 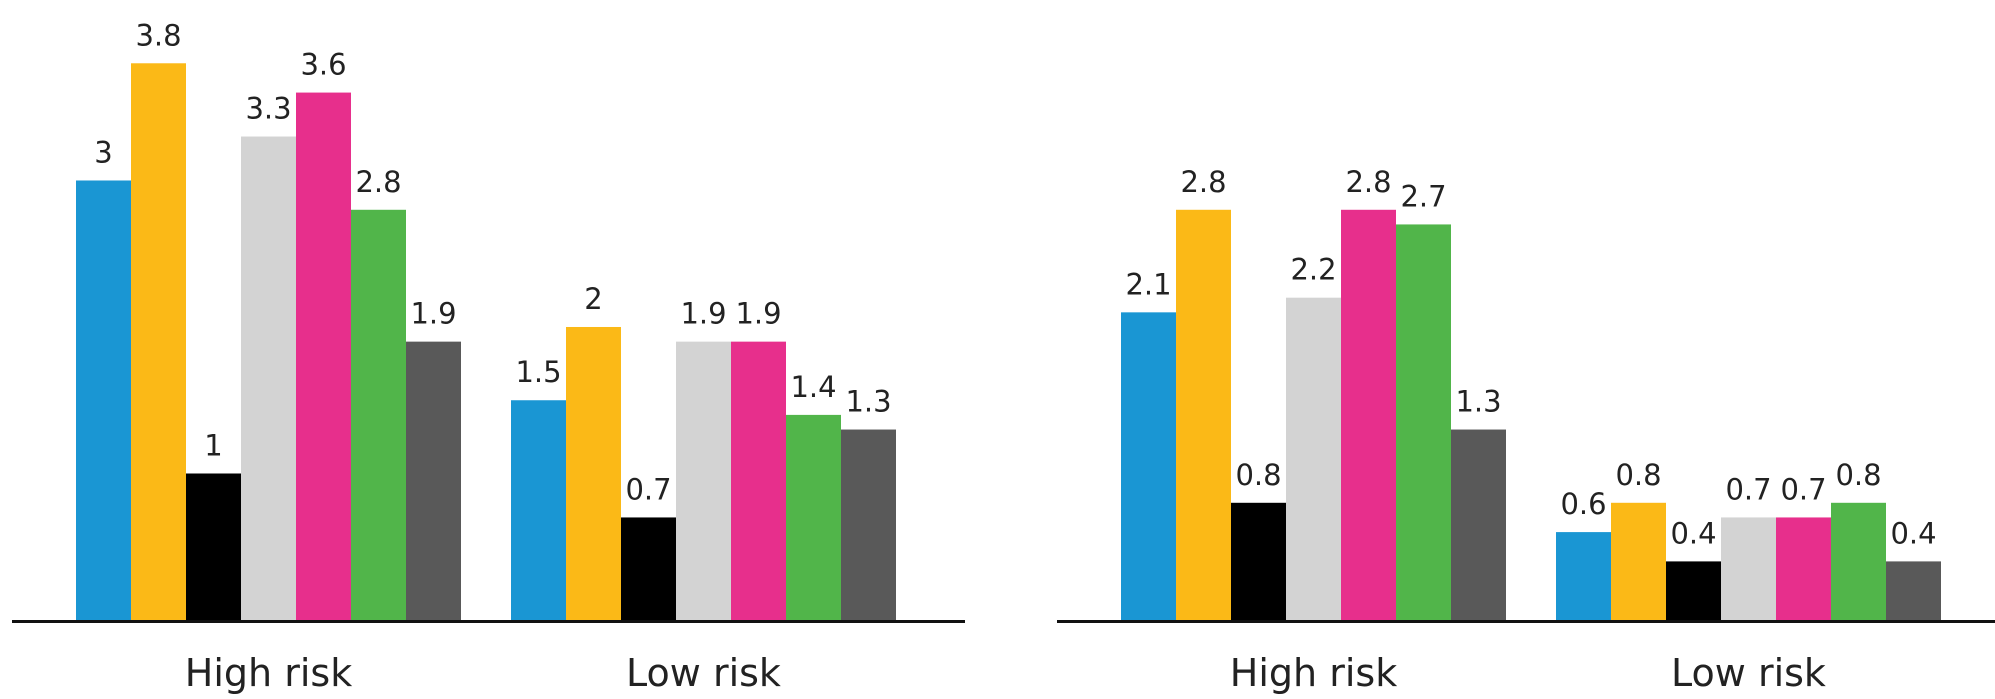 What do you see at coordinates (323, 65) in the screenshot?
I see `data-label: 3.6` at bounding box center [323, 65].